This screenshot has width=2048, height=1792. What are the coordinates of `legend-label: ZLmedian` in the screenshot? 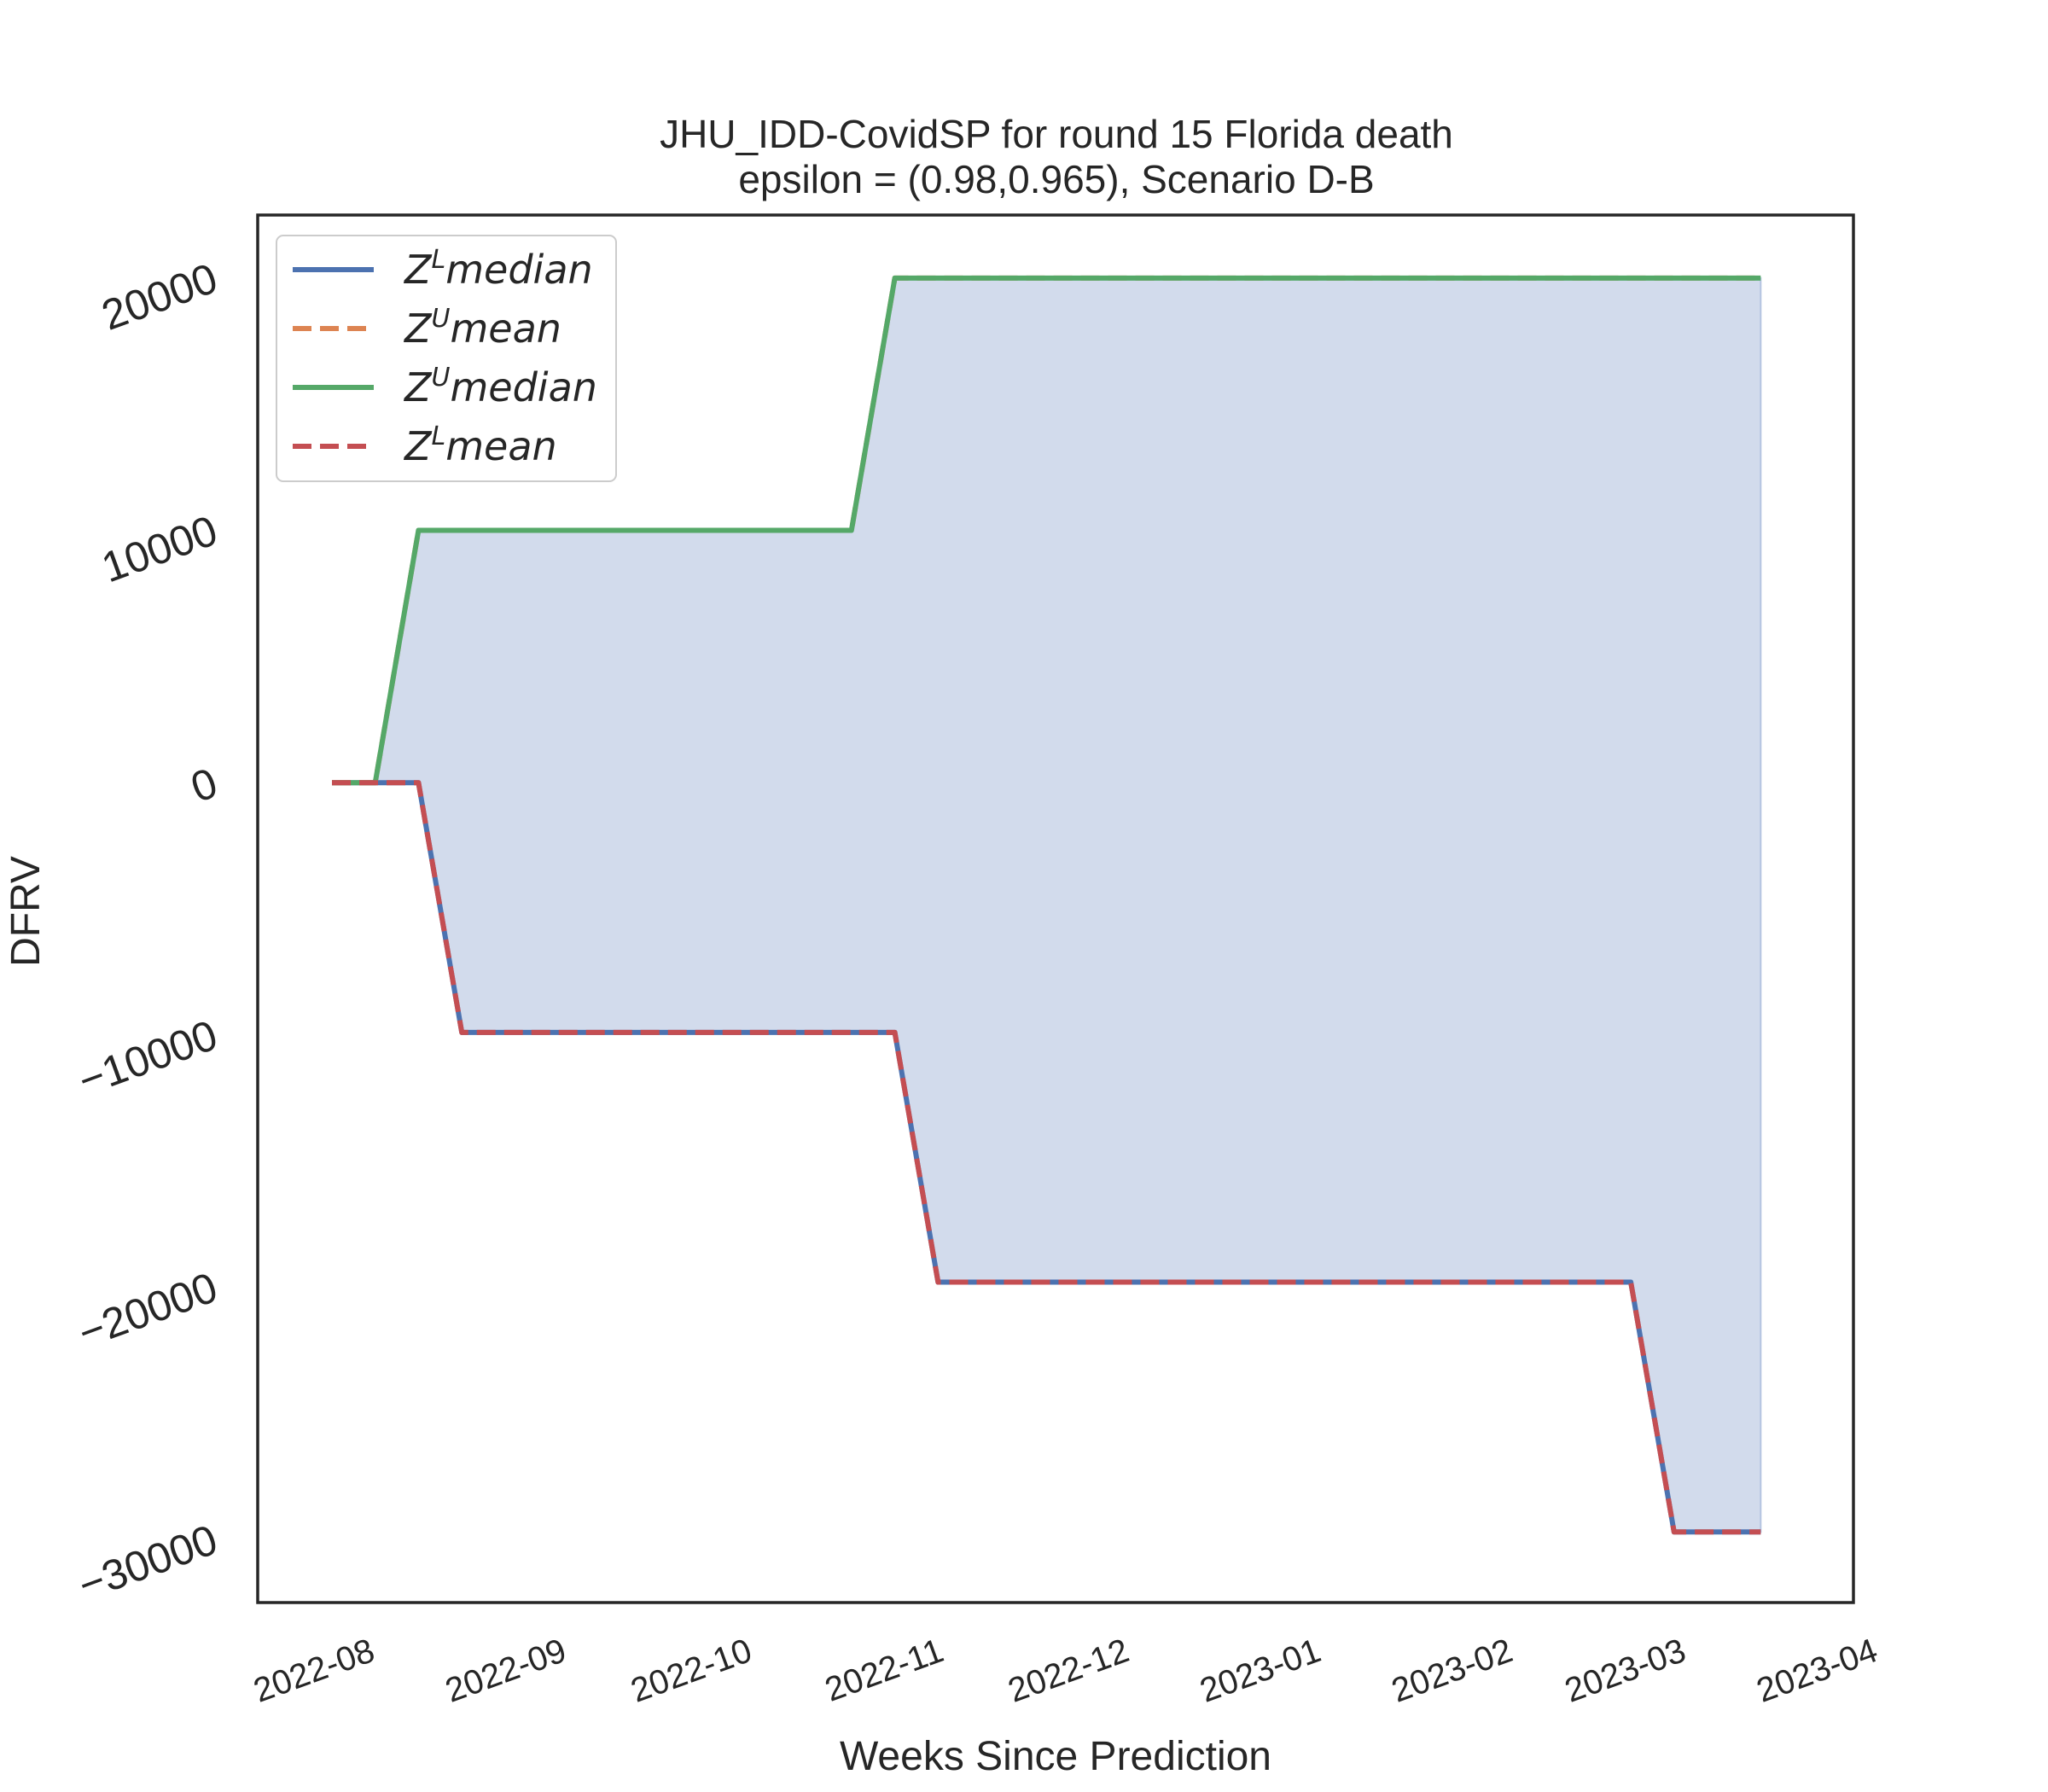 It's located at (498, 269).